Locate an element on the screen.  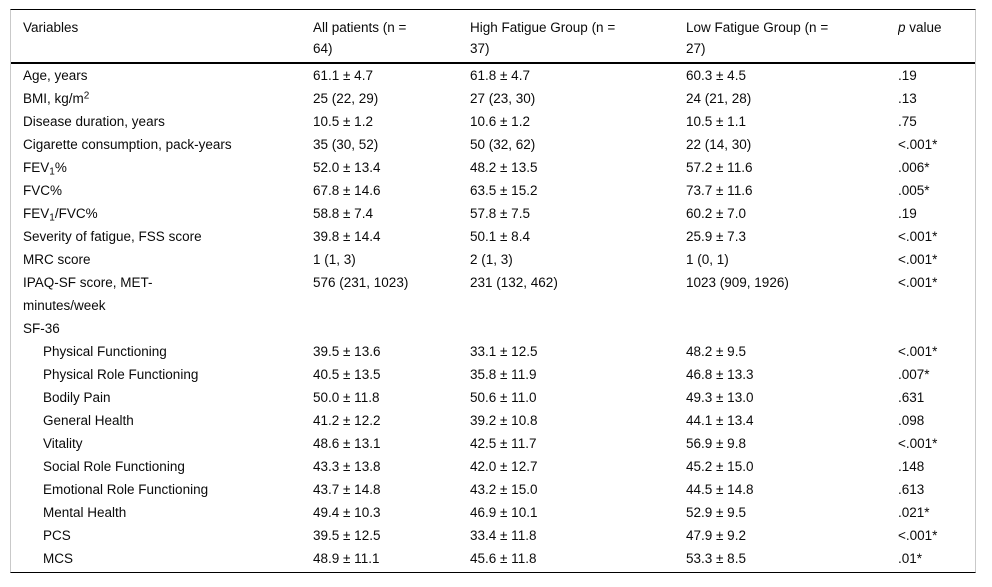
cell-p-value: .75 is located at coordinates (907, 121).